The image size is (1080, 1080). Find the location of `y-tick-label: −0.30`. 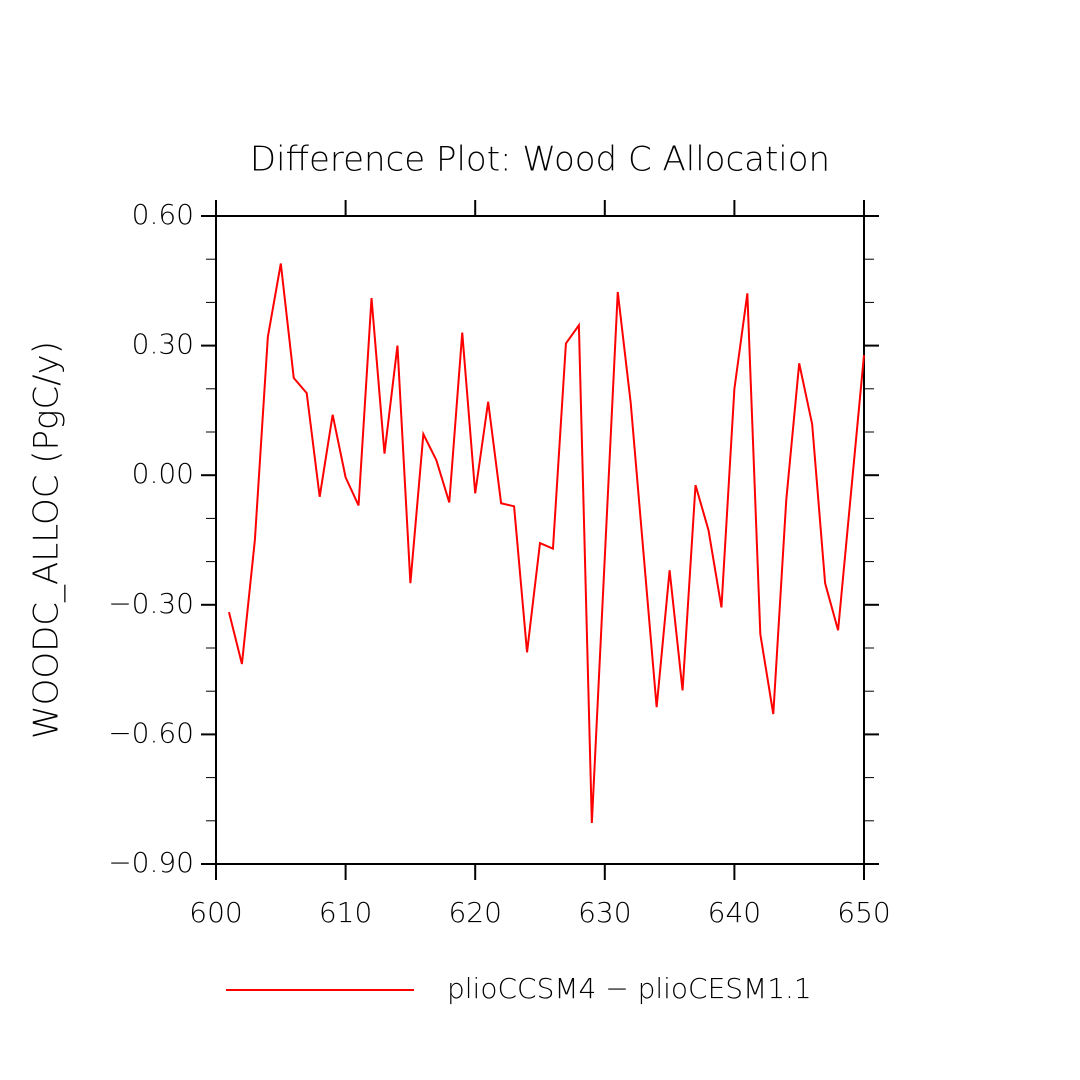

y-tick-label: −0.30 is located at coordinates (151, 603).